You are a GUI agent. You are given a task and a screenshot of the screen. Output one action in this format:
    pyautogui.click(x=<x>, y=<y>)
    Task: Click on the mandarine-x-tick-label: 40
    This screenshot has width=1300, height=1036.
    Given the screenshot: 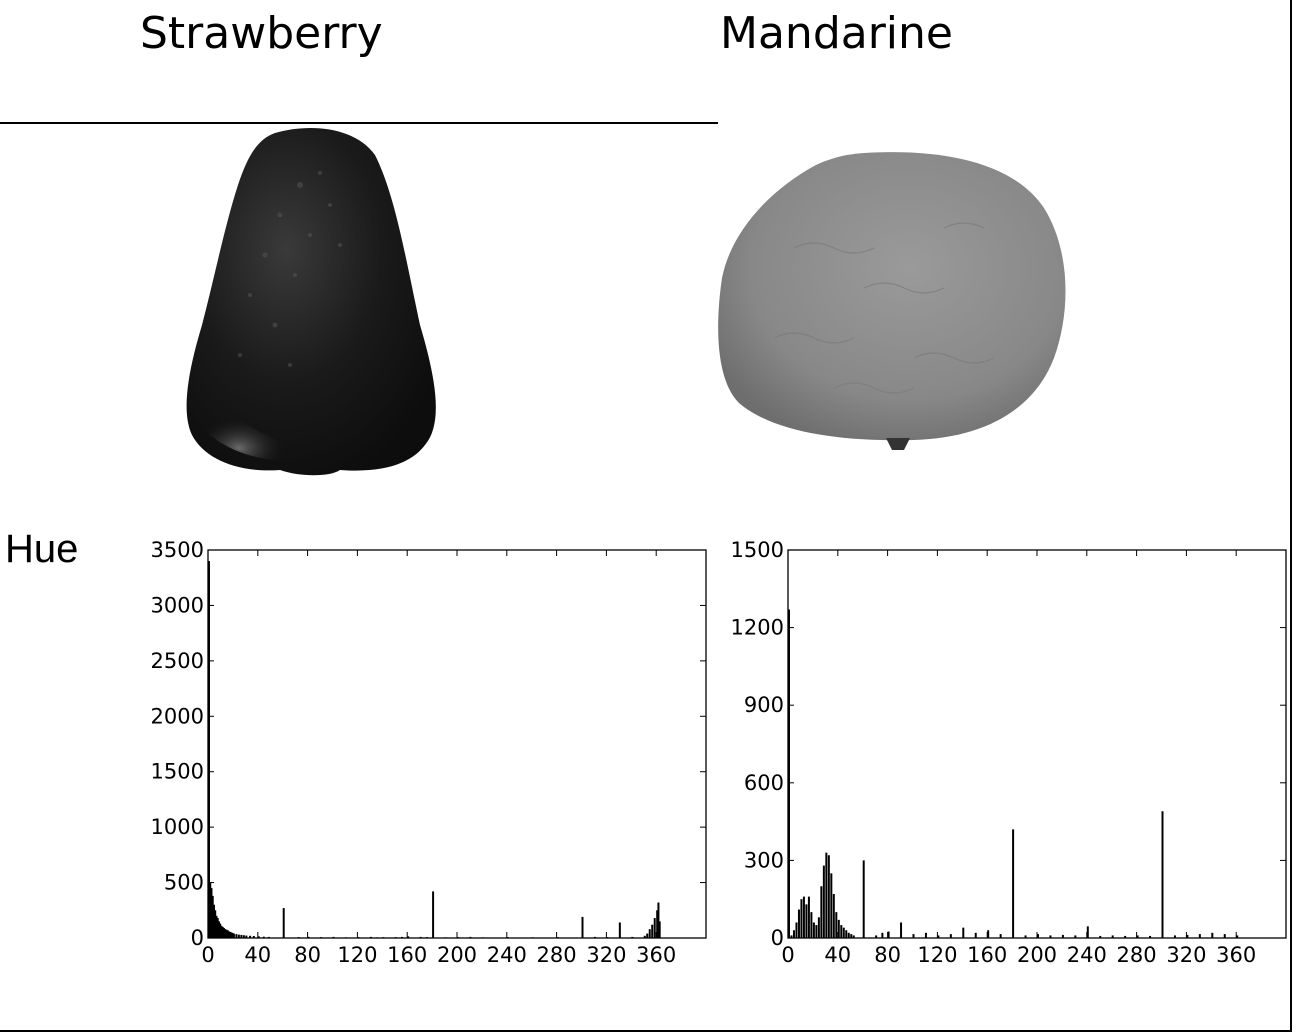 What is the action you would take?
    pyautogui.click(x=837, y=955)
    